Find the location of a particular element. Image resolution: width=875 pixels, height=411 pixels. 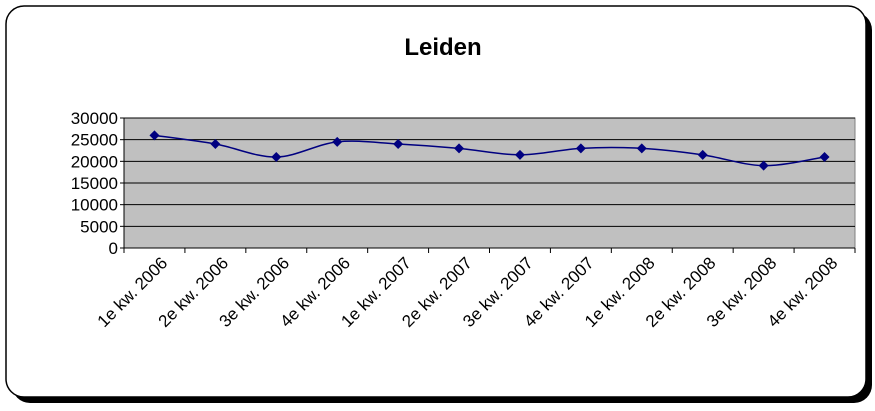

y-tick-label: 5000 is located at coordinates (99, 226).